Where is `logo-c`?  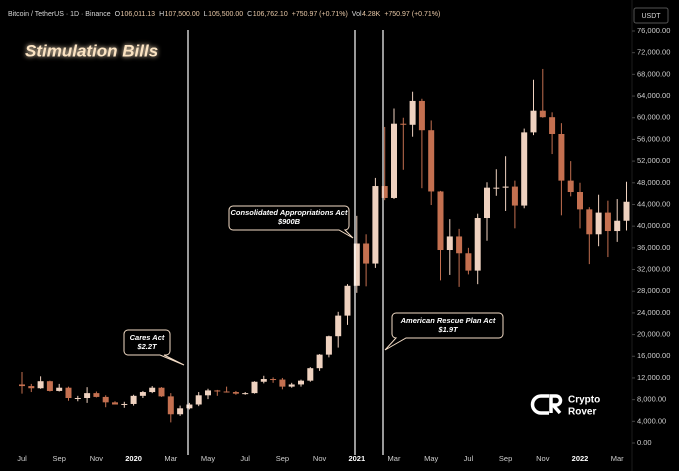
logo-c is located at coordinates (539, 404).